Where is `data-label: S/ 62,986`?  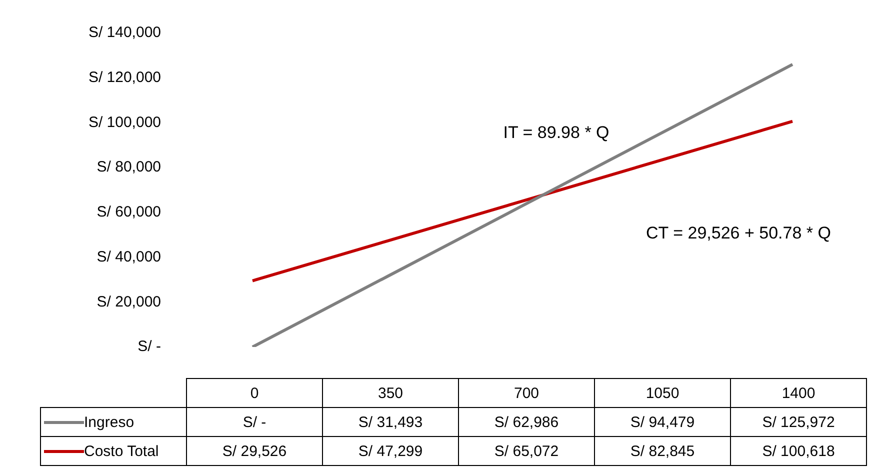 data-label: S/ 62,986 is located at coordinates (526, 422).